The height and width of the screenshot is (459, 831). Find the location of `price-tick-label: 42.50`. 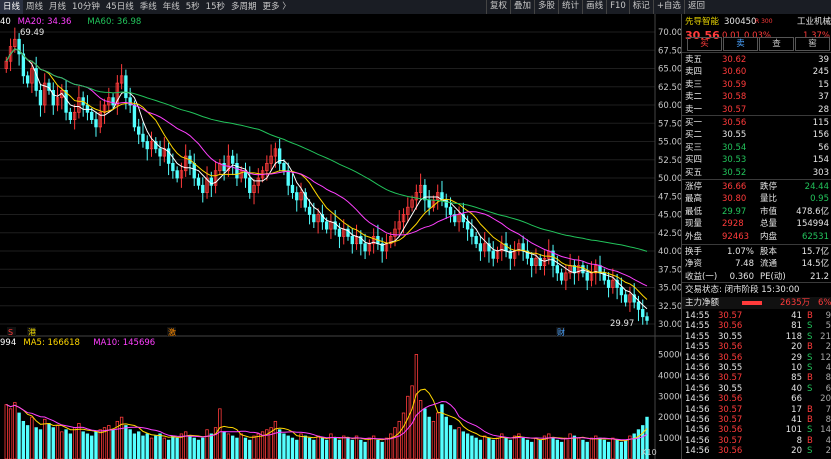

price-tick-label: 42.50 is located at coordinates (669, 234).